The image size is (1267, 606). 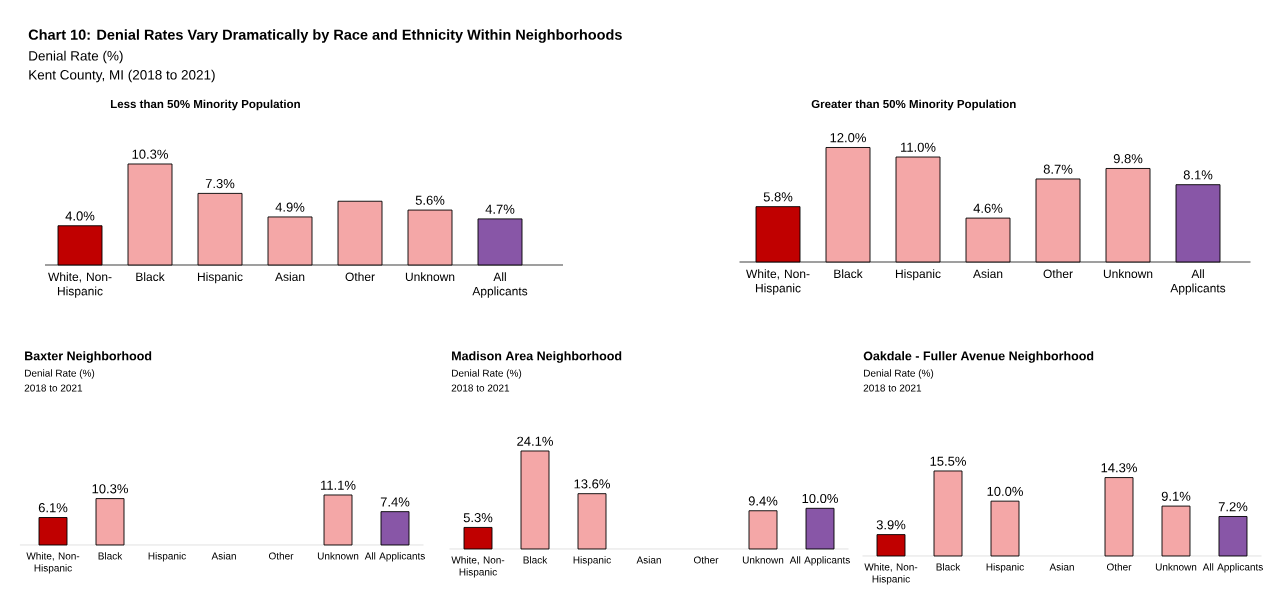 I want to click on chart-title: Oakdale - Fuller Avenue Neighborhood, so click(x=978, y=357).